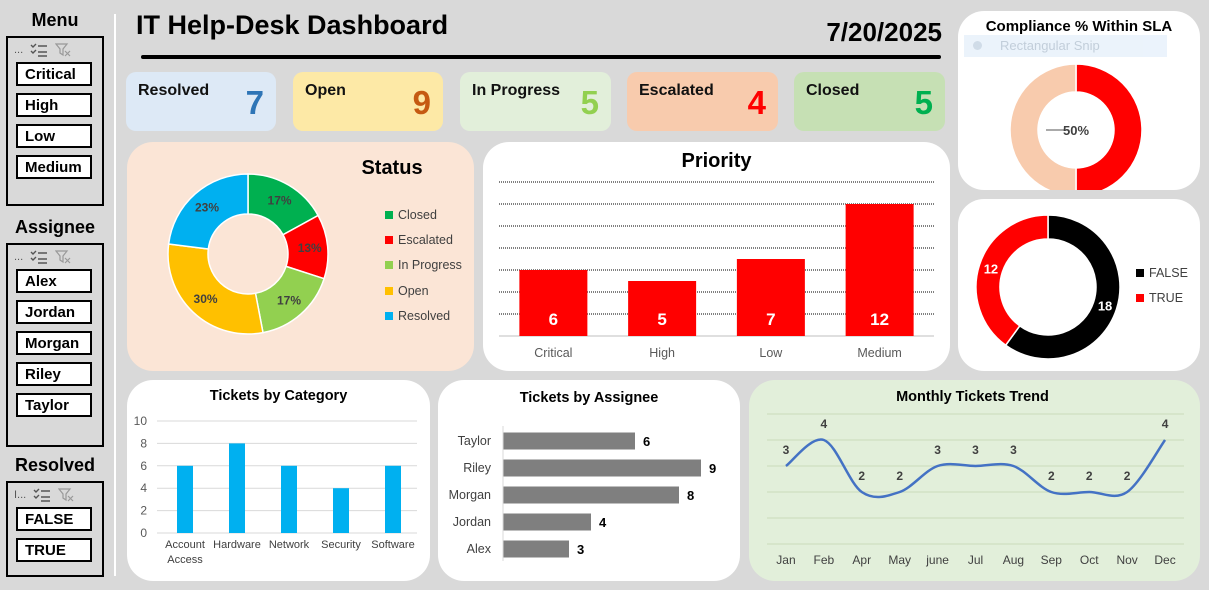 This screenshot has height=590, width=1209. Describe the element at coordinates (54, 374) in the screenshot. I see `slicer-item-riley: Riley` at that location.